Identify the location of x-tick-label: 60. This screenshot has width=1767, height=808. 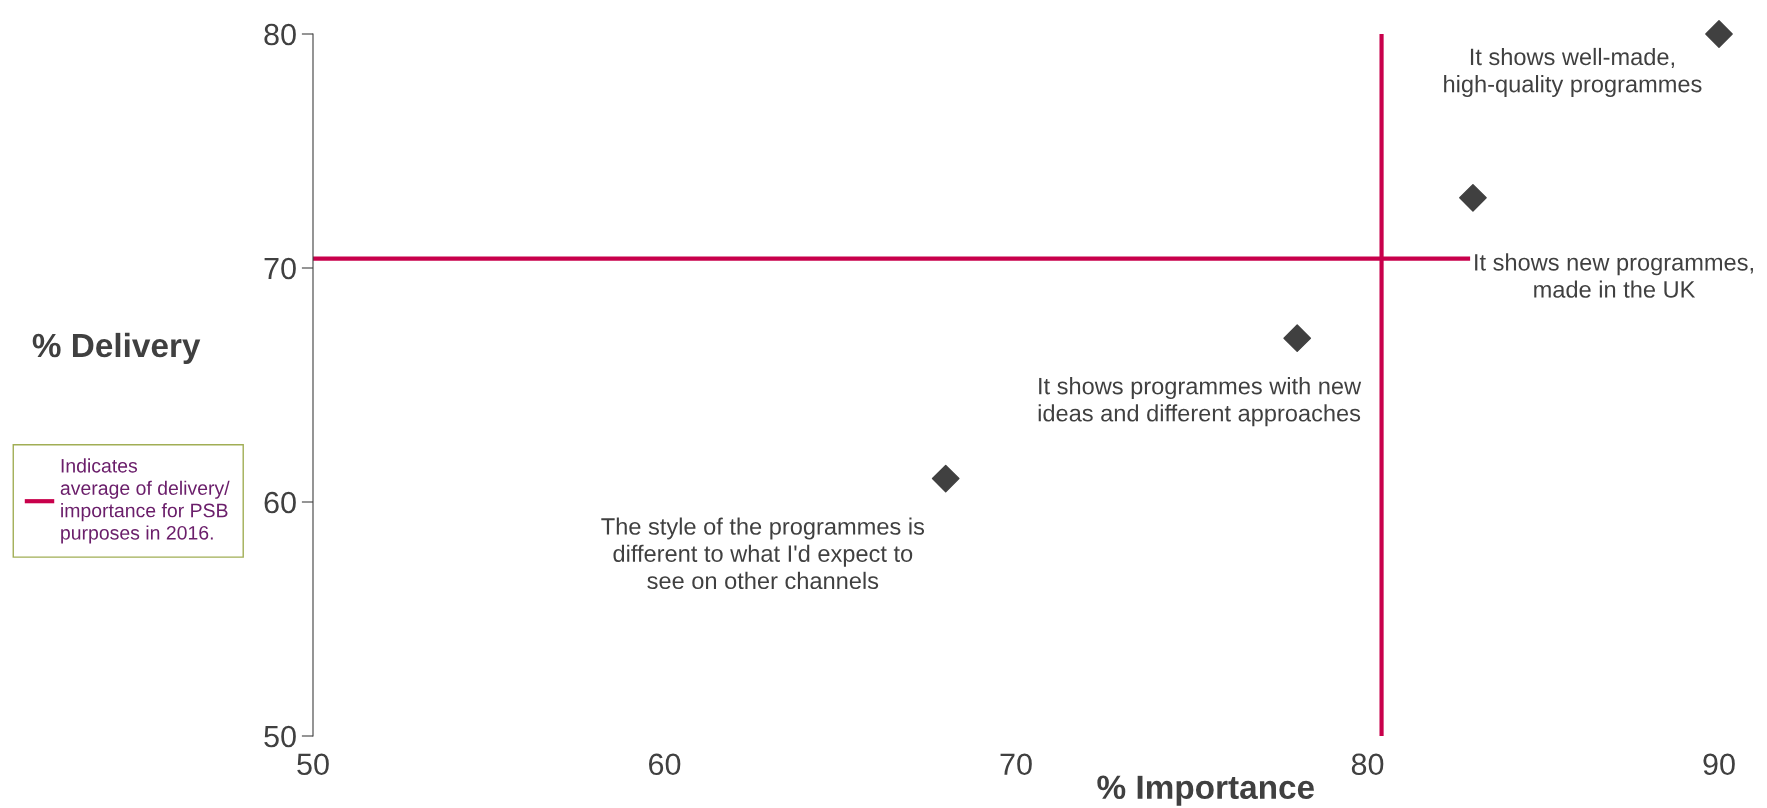
(665, 764).